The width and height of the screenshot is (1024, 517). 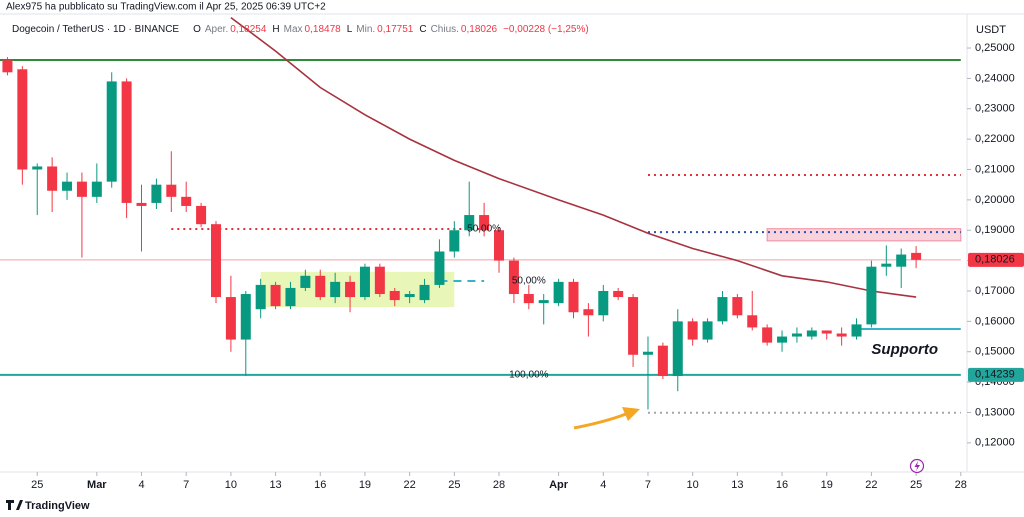 What do you see at coordinates (445, 29) in the screenshot?
I see `legend-item: Chius.` at bounding box center [445, 29].